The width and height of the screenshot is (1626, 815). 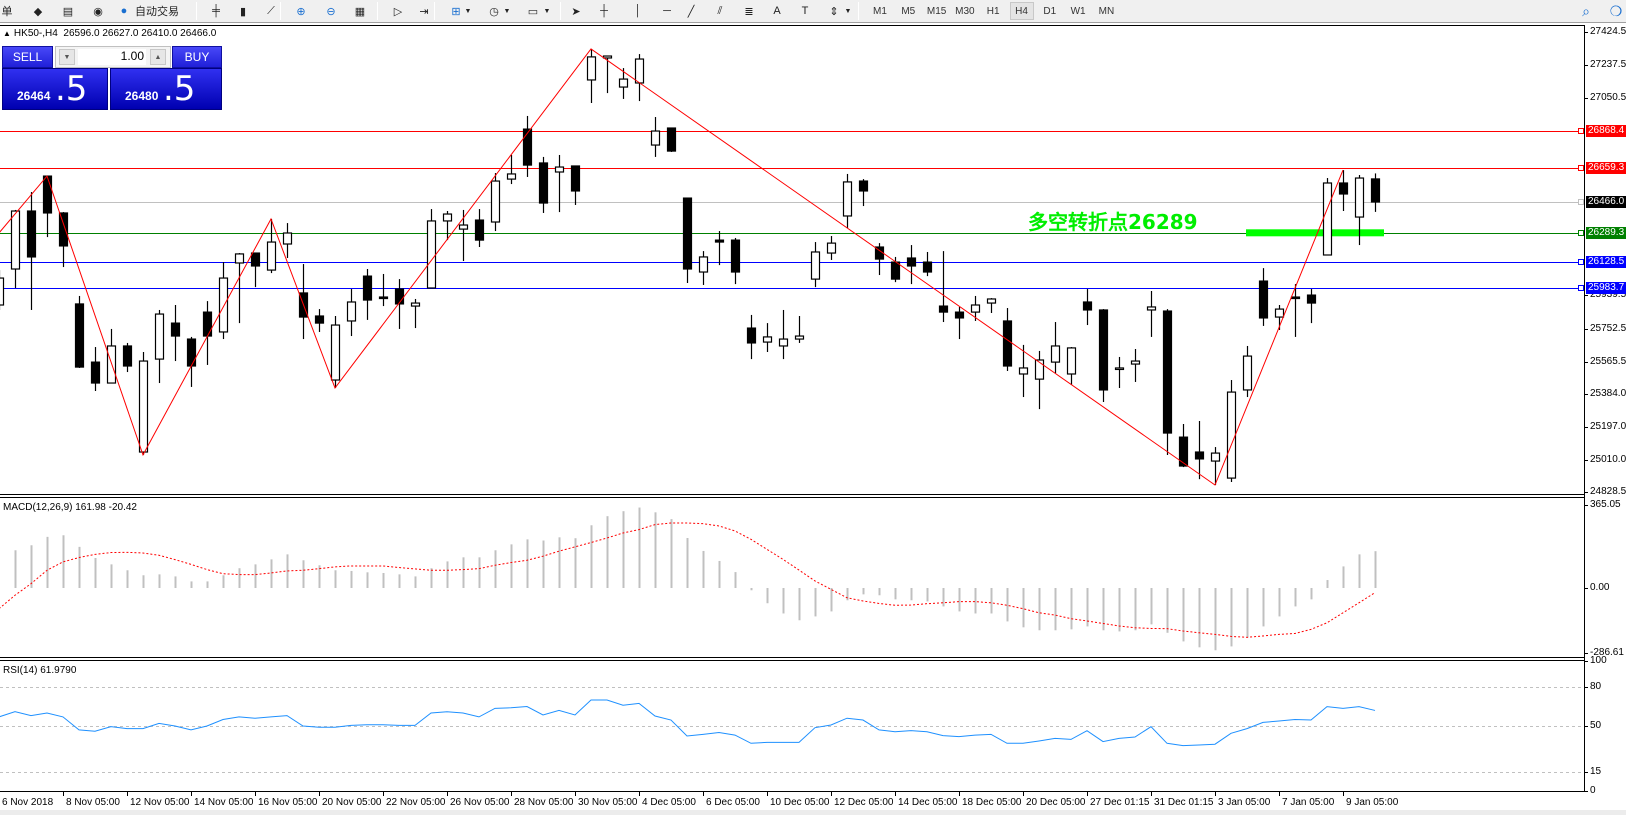 I want to click on autoscroll-icon: ▷, so click(x=398, y=11).